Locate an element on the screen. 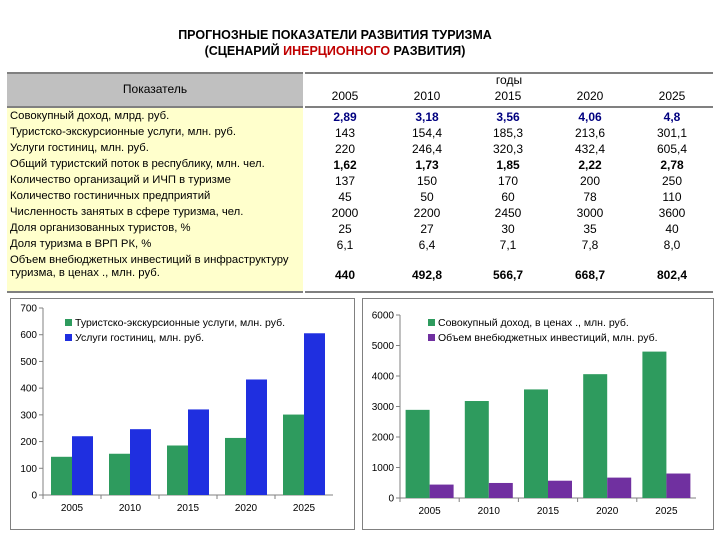 This screenshot has height=540, width=720. table-cell: 802,4 is located at coordinates (672, 275).